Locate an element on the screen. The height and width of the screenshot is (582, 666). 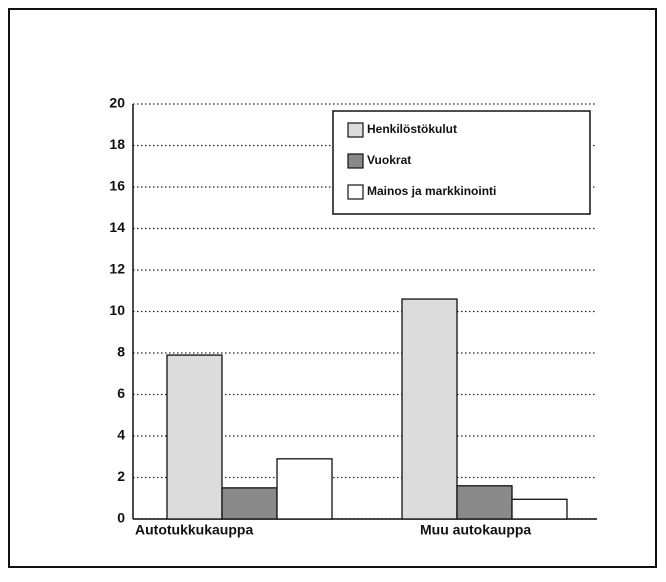
y-tick-label: 8 is located at coordinates (121, 352).